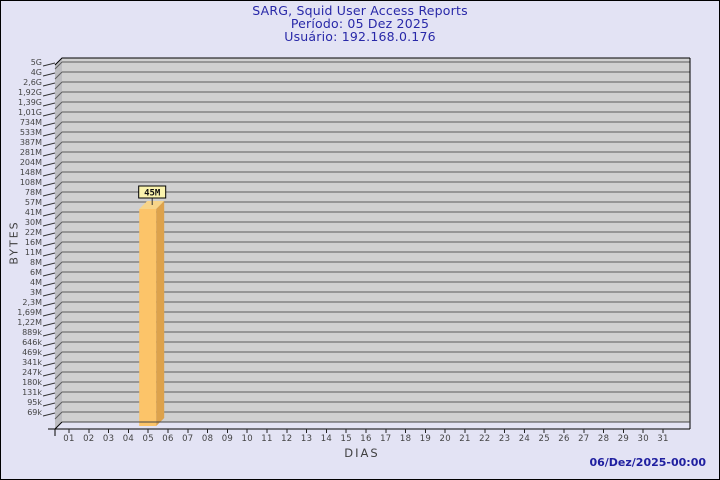 The height and width of the screenshot is (480, 720). Describe the element at coordinates (246, 439) in the screenshot. I see `x-tick-label: 10` at that location.